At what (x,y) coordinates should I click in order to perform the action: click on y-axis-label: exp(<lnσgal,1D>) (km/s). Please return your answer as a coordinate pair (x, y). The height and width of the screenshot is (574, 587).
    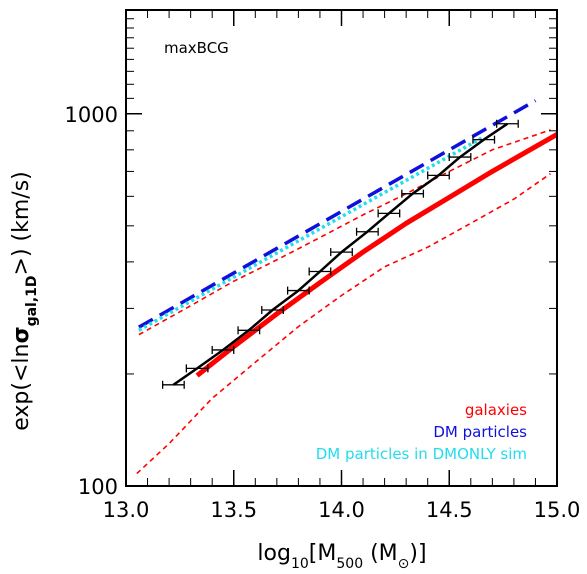
    Looking at the image, I should click on (24, 301).